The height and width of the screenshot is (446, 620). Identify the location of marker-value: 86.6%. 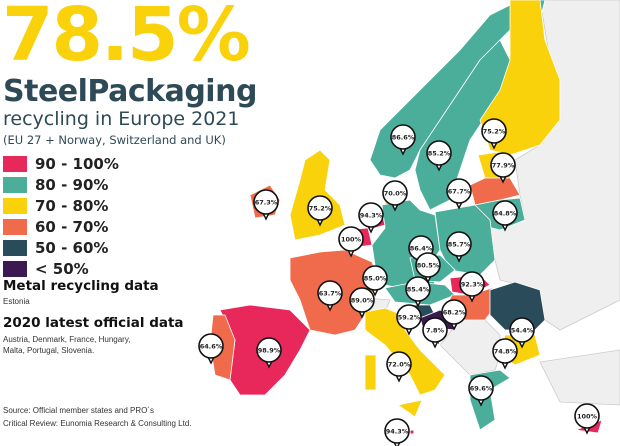
(403, 137).